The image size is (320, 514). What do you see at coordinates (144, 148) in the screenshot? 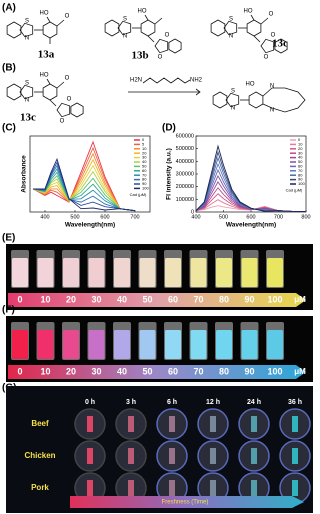
I see `legend-label: 10` at bounding box center [144, 148].